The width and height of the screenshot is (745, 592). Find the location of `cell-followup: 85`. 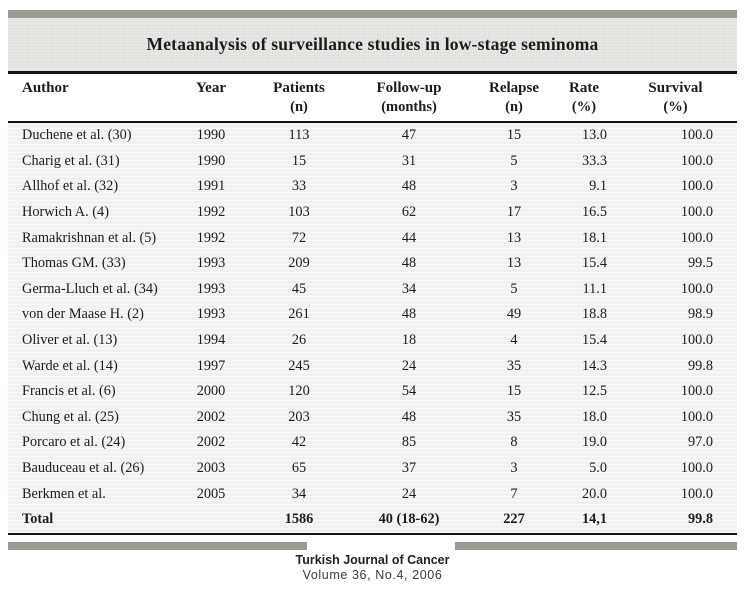

cell-followup: 85 is located at coordinates (409, 442).